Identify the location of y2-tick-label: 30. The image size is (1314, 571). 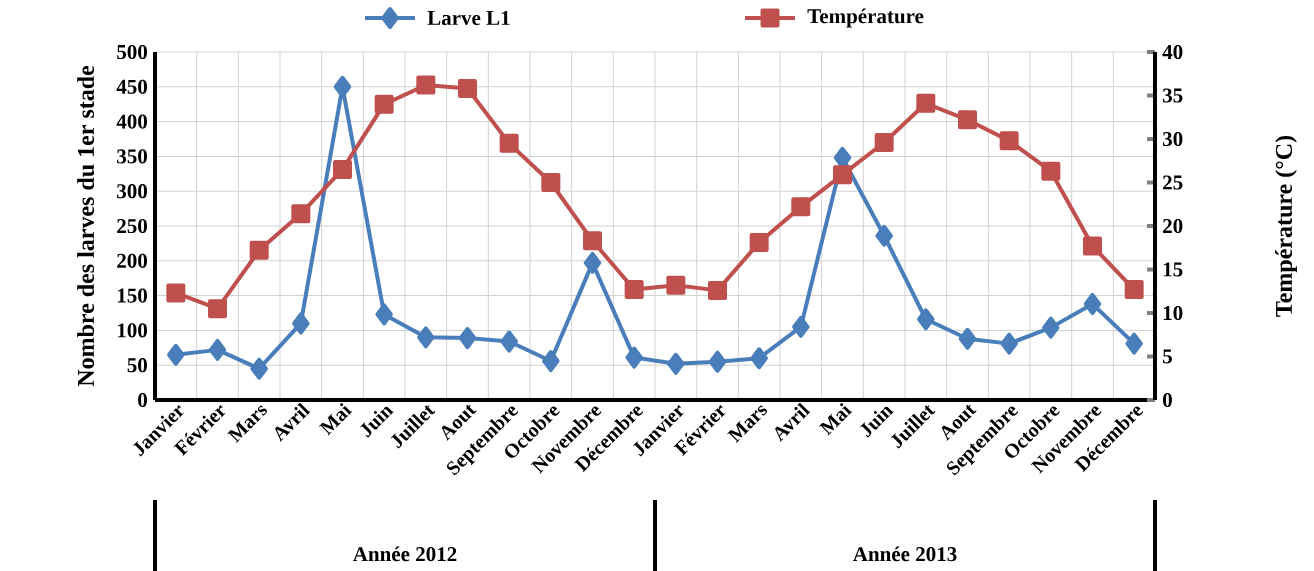
(1172, 139).